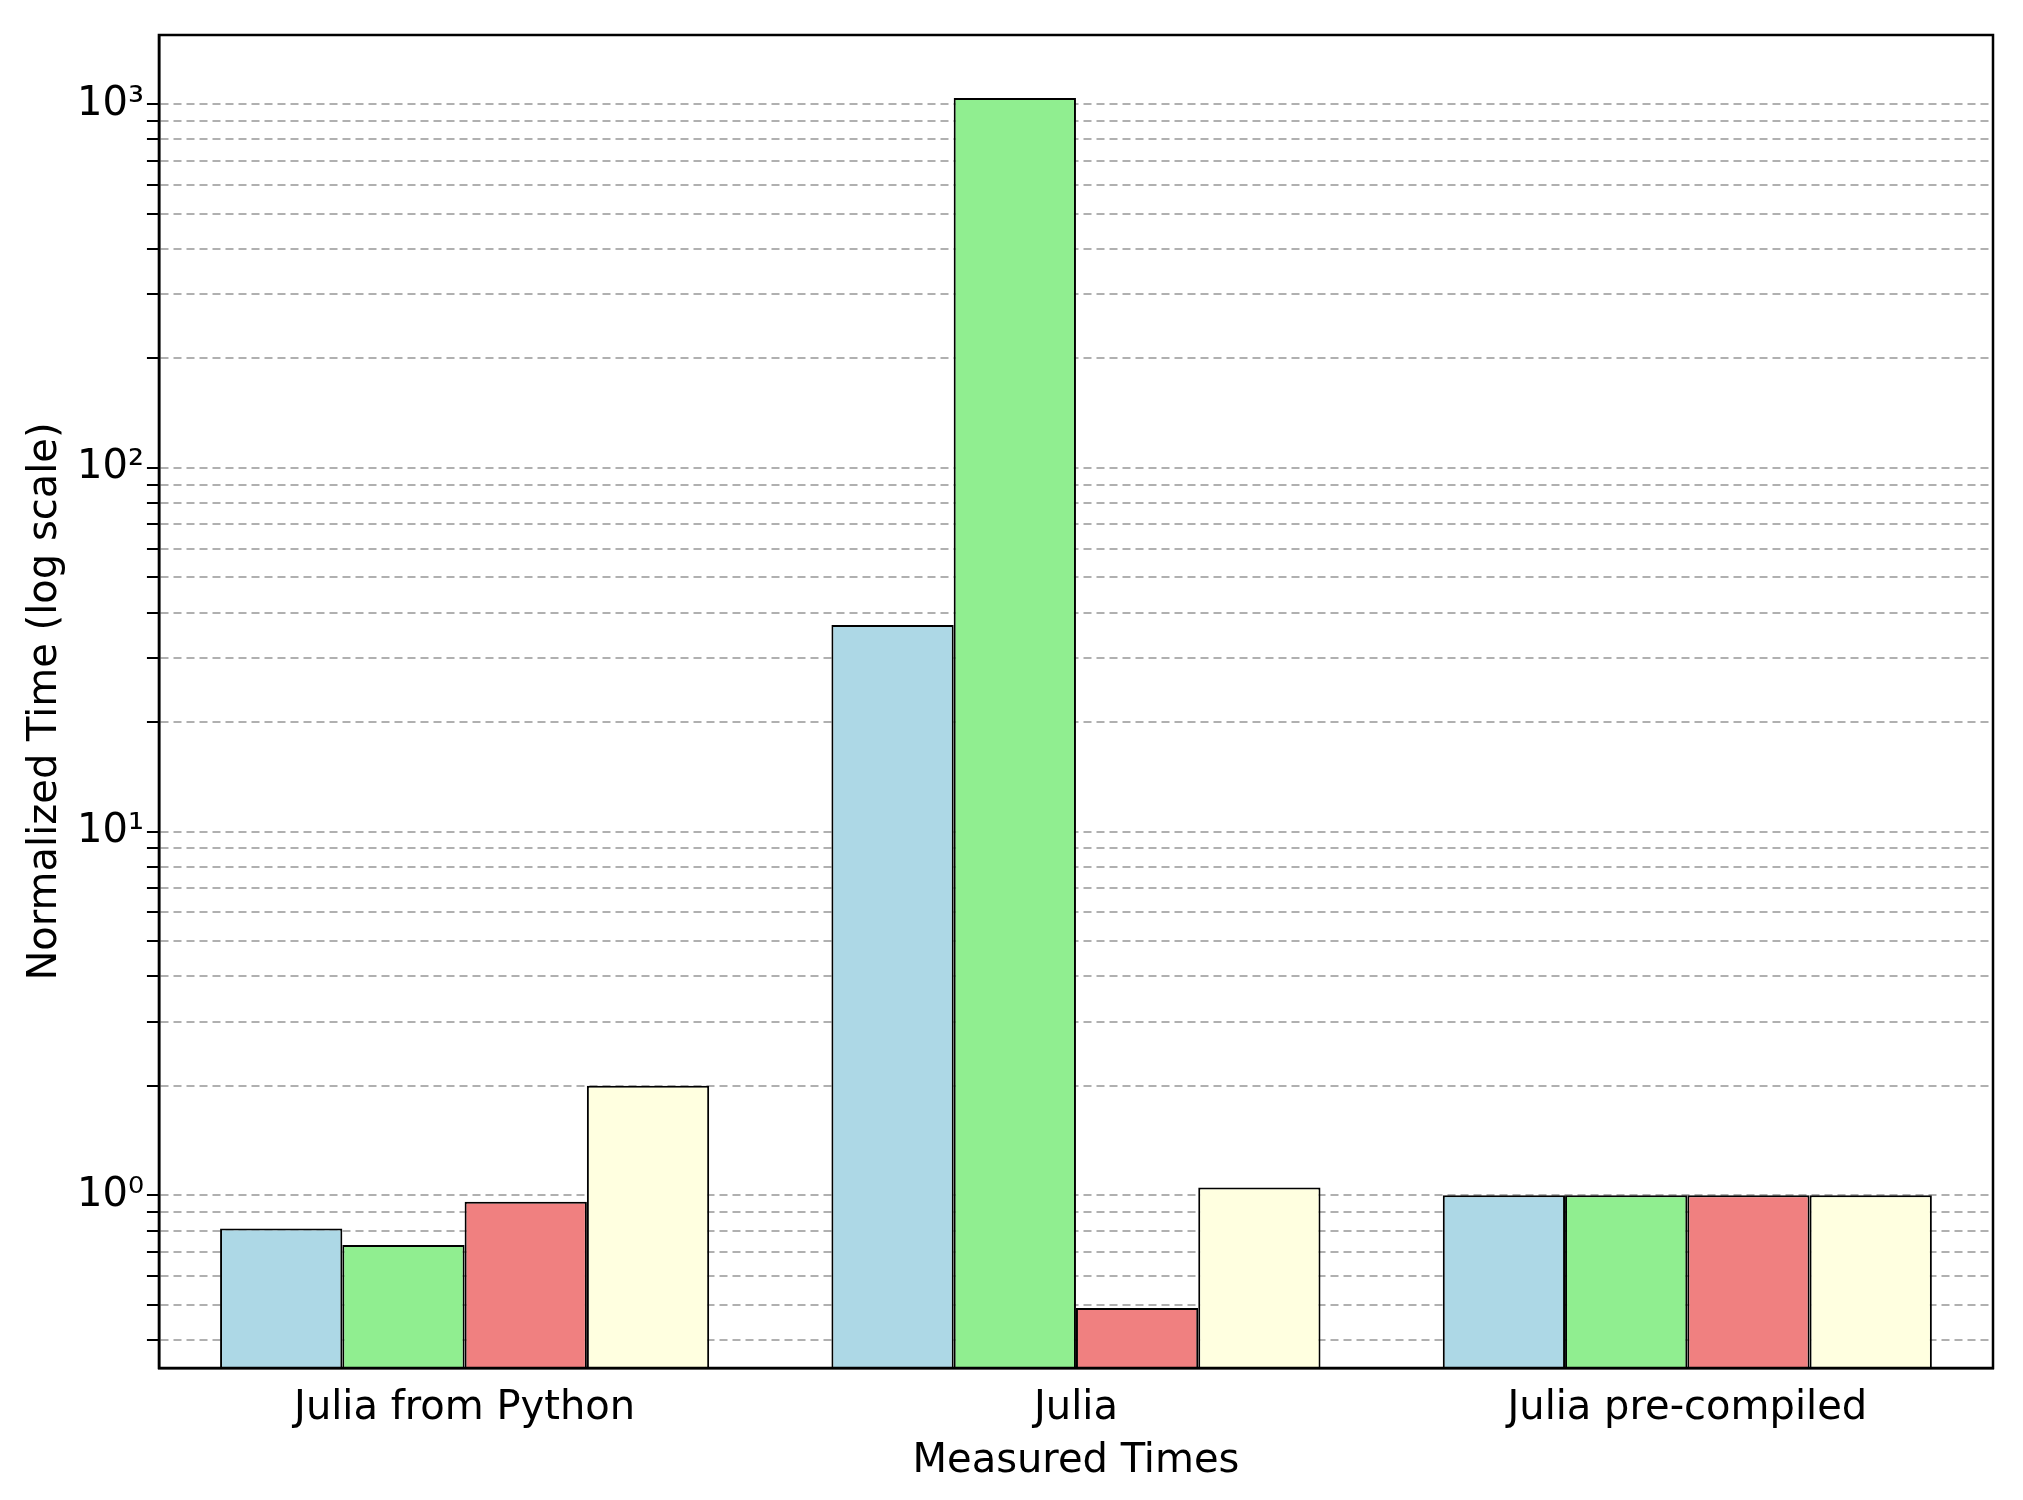  What do you see at coordinates (110, 464) in the screenshot?
I see `y-tick-label: 10²` at bounding box center [110, 464].